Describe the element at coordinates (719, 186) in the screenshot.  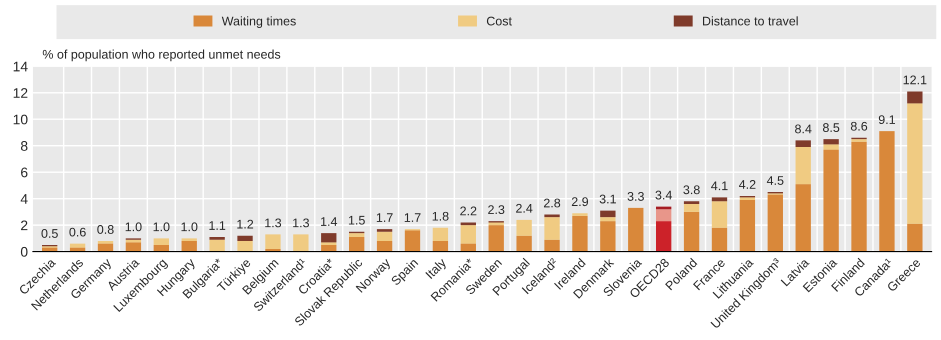
I see `total-label: 4.1` at that location.